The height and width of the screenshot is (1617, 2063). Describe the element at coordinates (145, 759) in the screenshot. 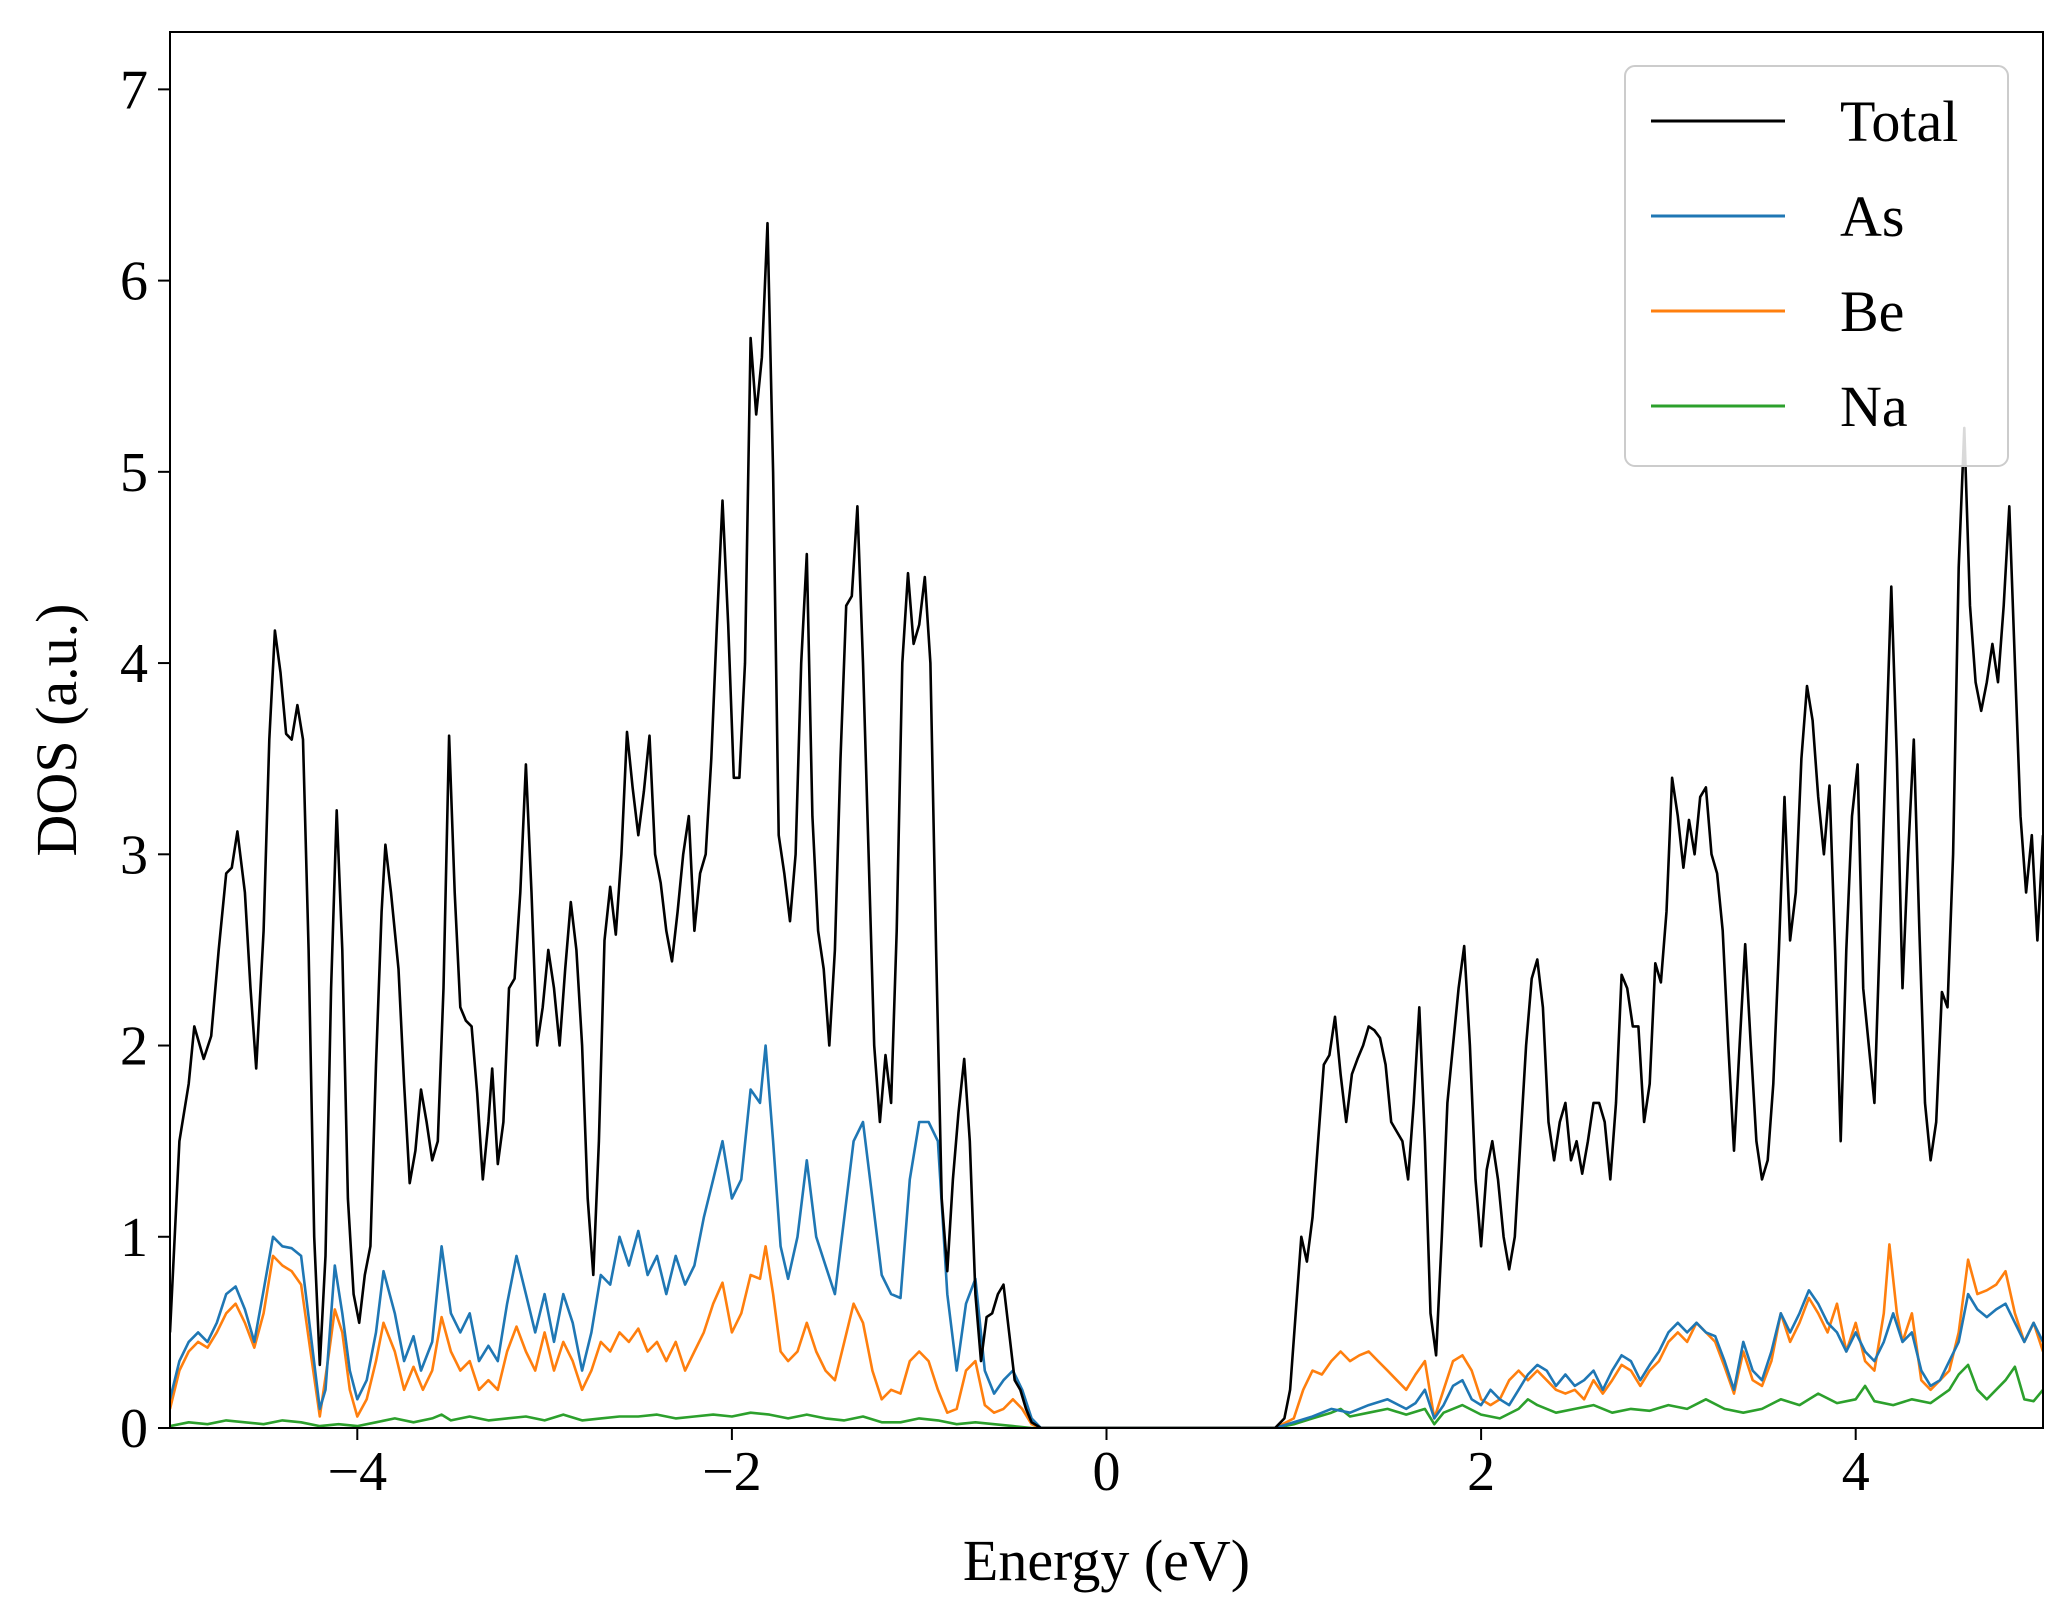

I see `y-axis: 0 1 2 3 4 5 6 7` at that location.